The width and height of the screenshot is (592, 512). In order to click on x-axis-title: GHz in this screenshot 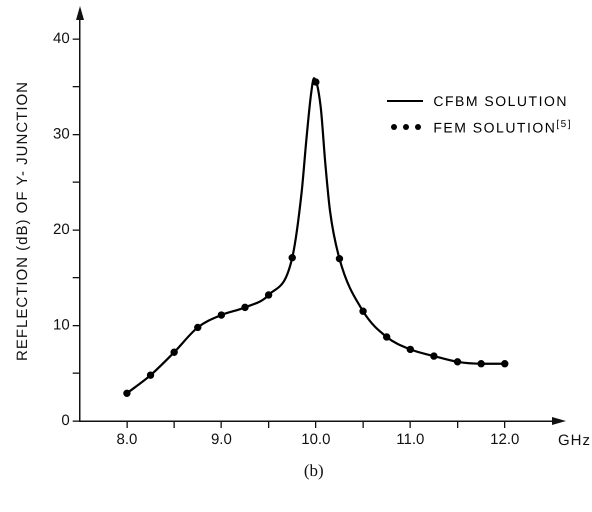, I will do `click(574, 440)`.